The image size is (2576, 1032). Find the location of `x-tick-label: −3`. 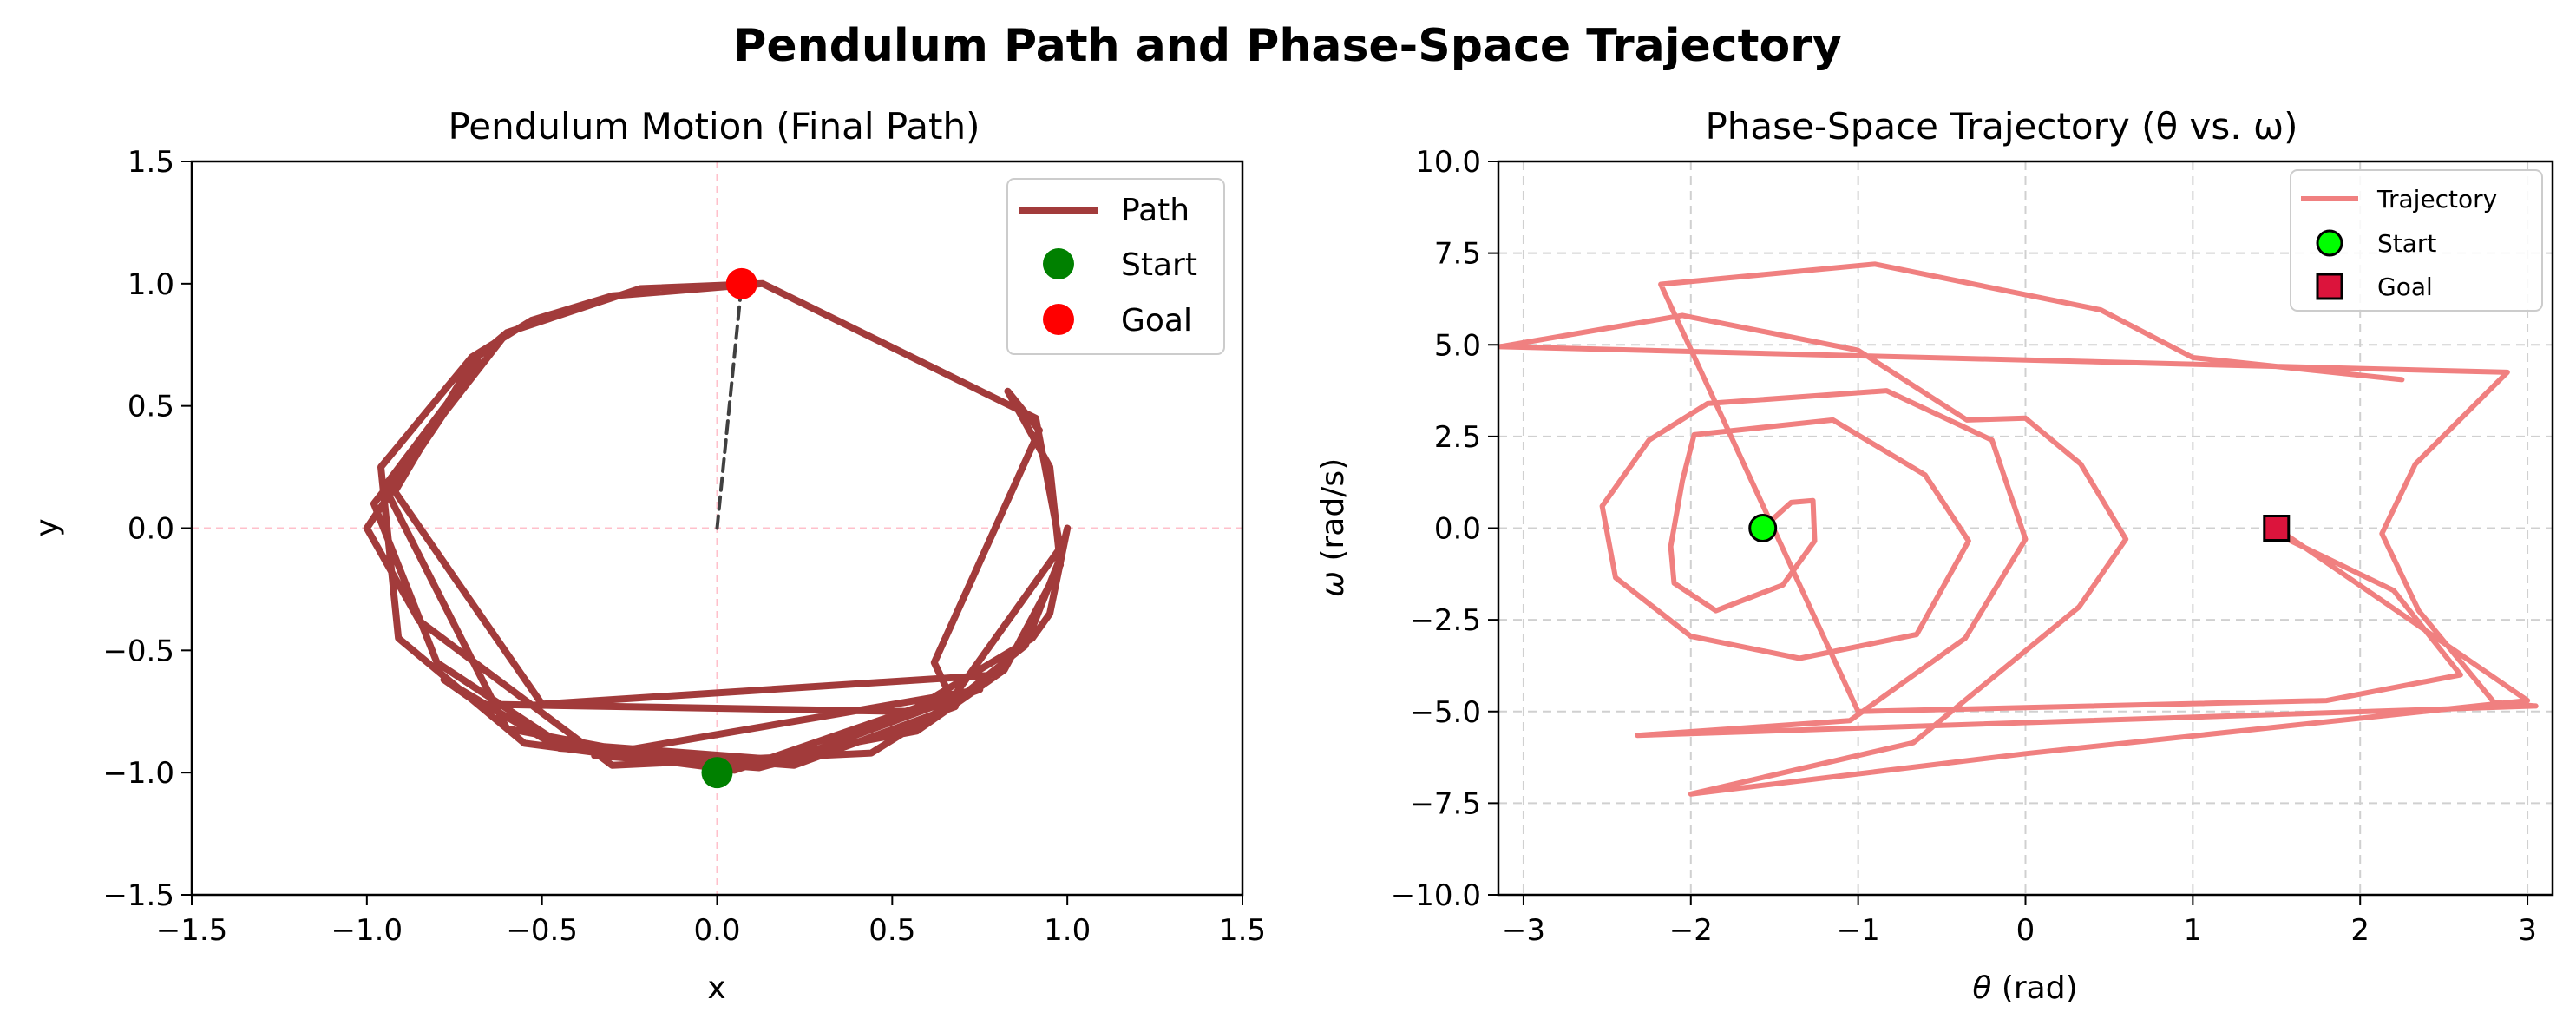

x-tick-label: −3 is located at coordinates (1523, 930).